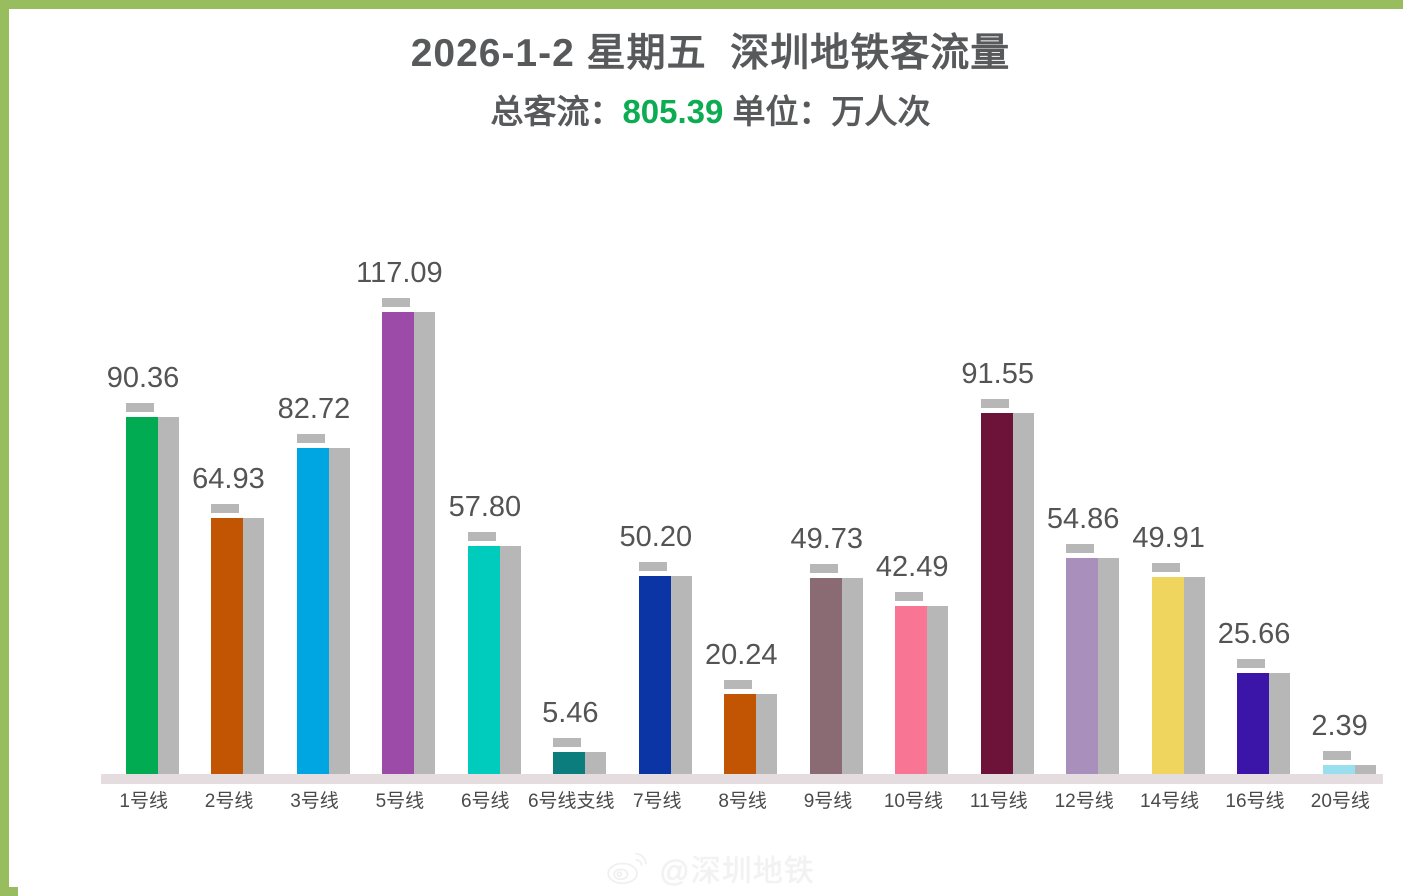 This screenshot has height=896, width=1403. Describe the element at coordinates (142, 595) in the screenshot. I see `bar-1号线` at that location.